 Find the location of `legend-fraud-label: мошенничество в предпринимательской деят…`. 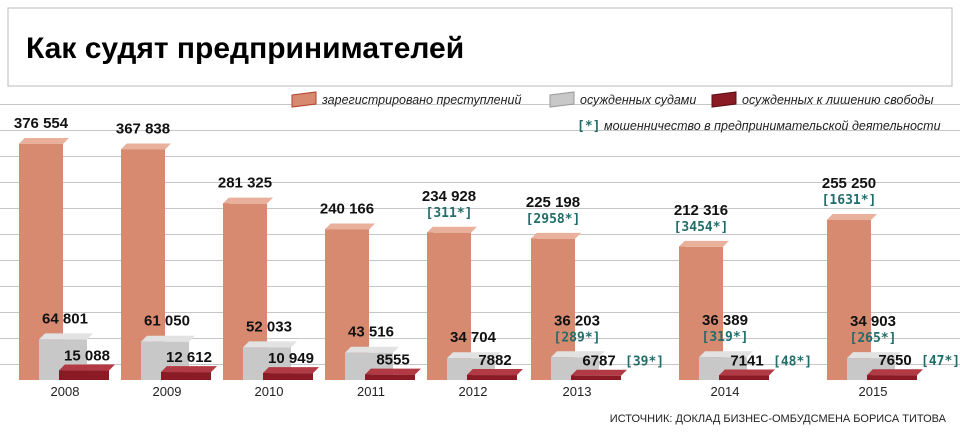

legend-fraud-label: мошенничество в предпринимательской деят… is located at coordinates (772, 126).